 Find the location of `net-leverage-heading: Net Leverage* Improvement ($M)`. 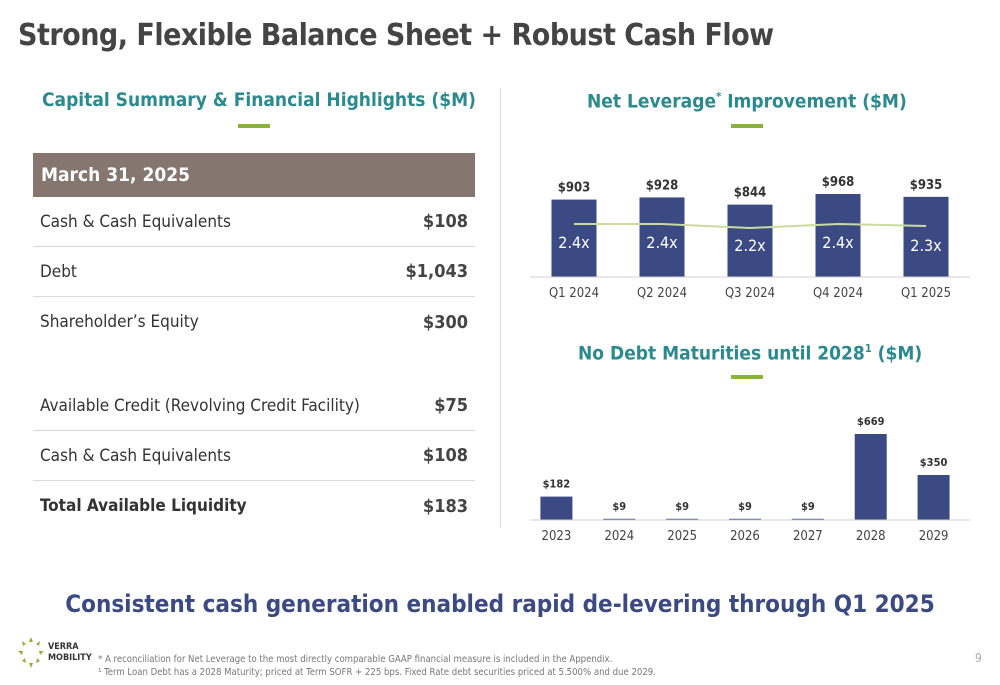

net-leverage-heading: Net Leverage* Improvement ($M) is located at coordinates (747, 101).